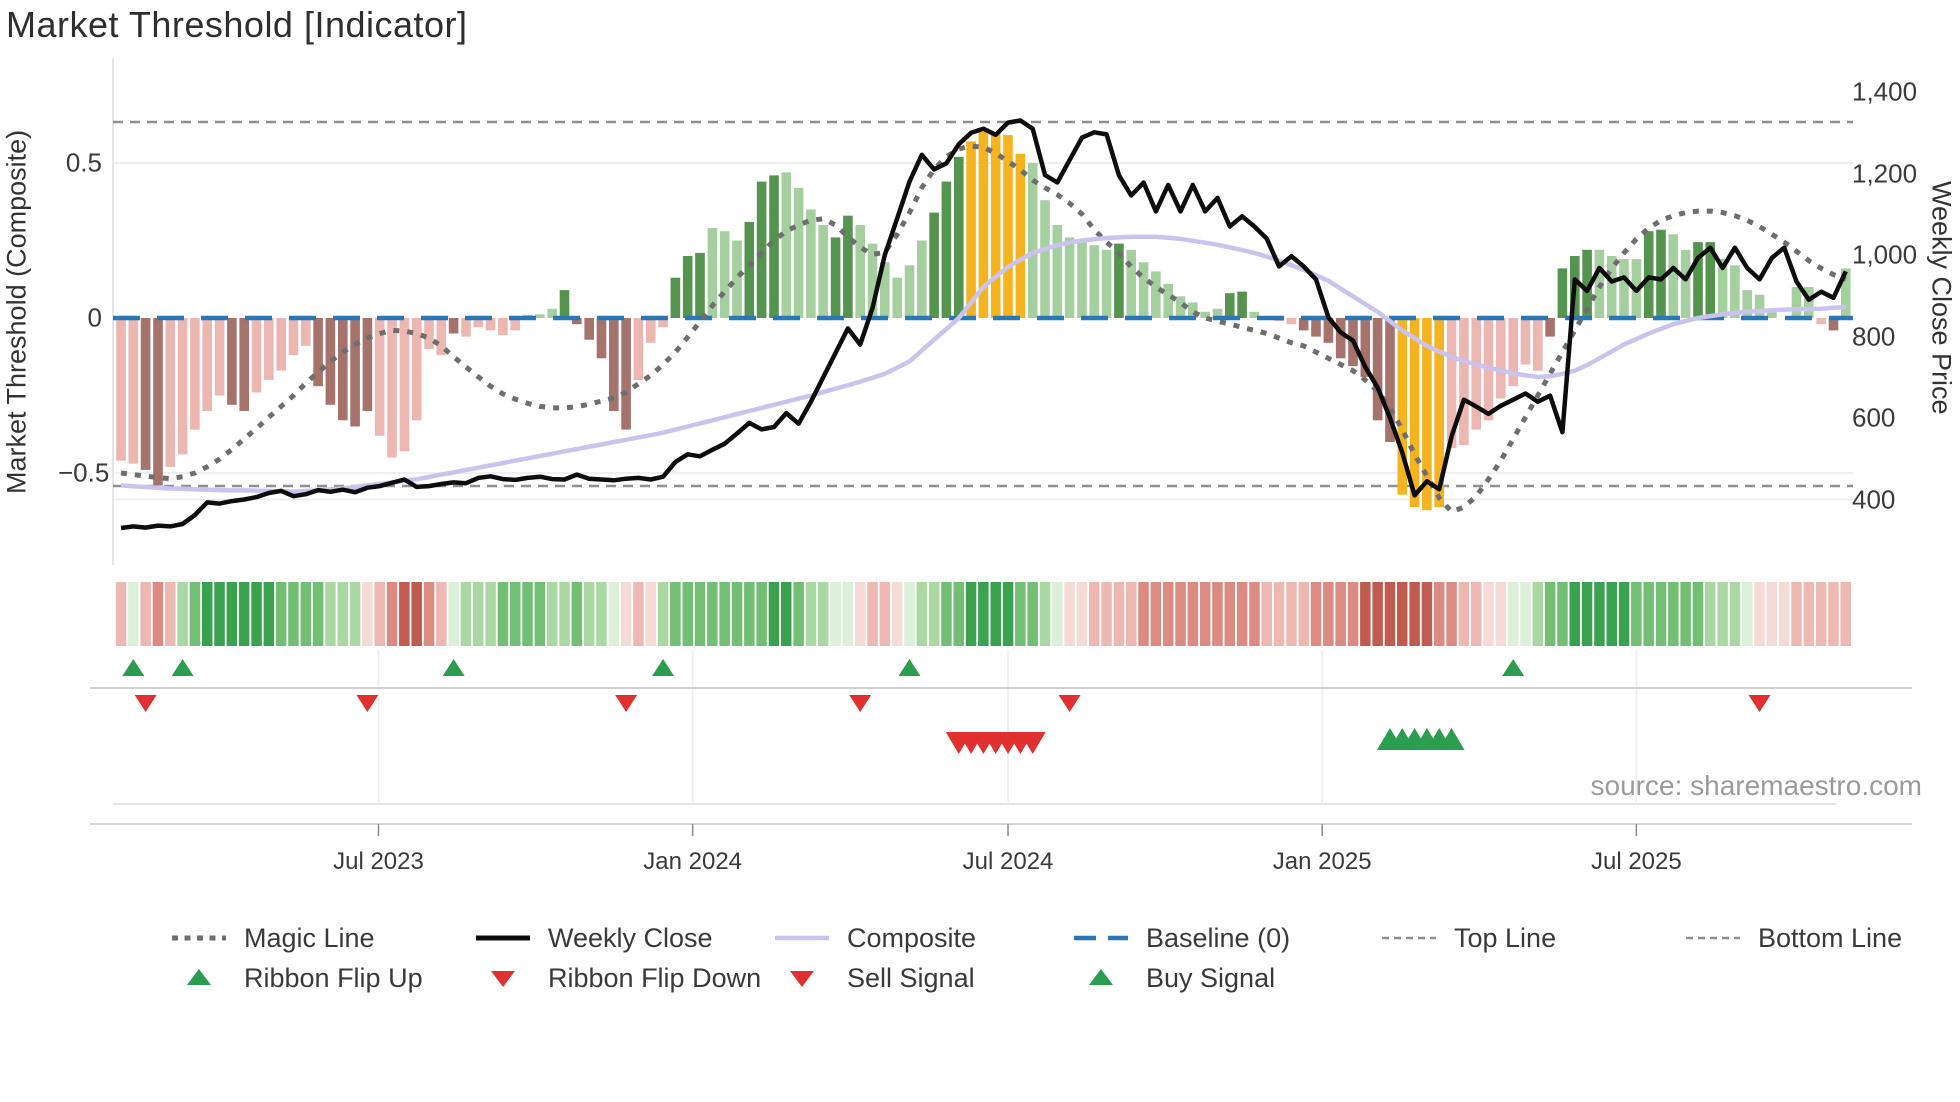 Image resolution: width=1960 pixels, height=1102 pixels. What do you see at coordinates (1941, 298) in the screenshot?
I see `right-axis-label: Weekly Close Price` at bounding box center [1941, 298].